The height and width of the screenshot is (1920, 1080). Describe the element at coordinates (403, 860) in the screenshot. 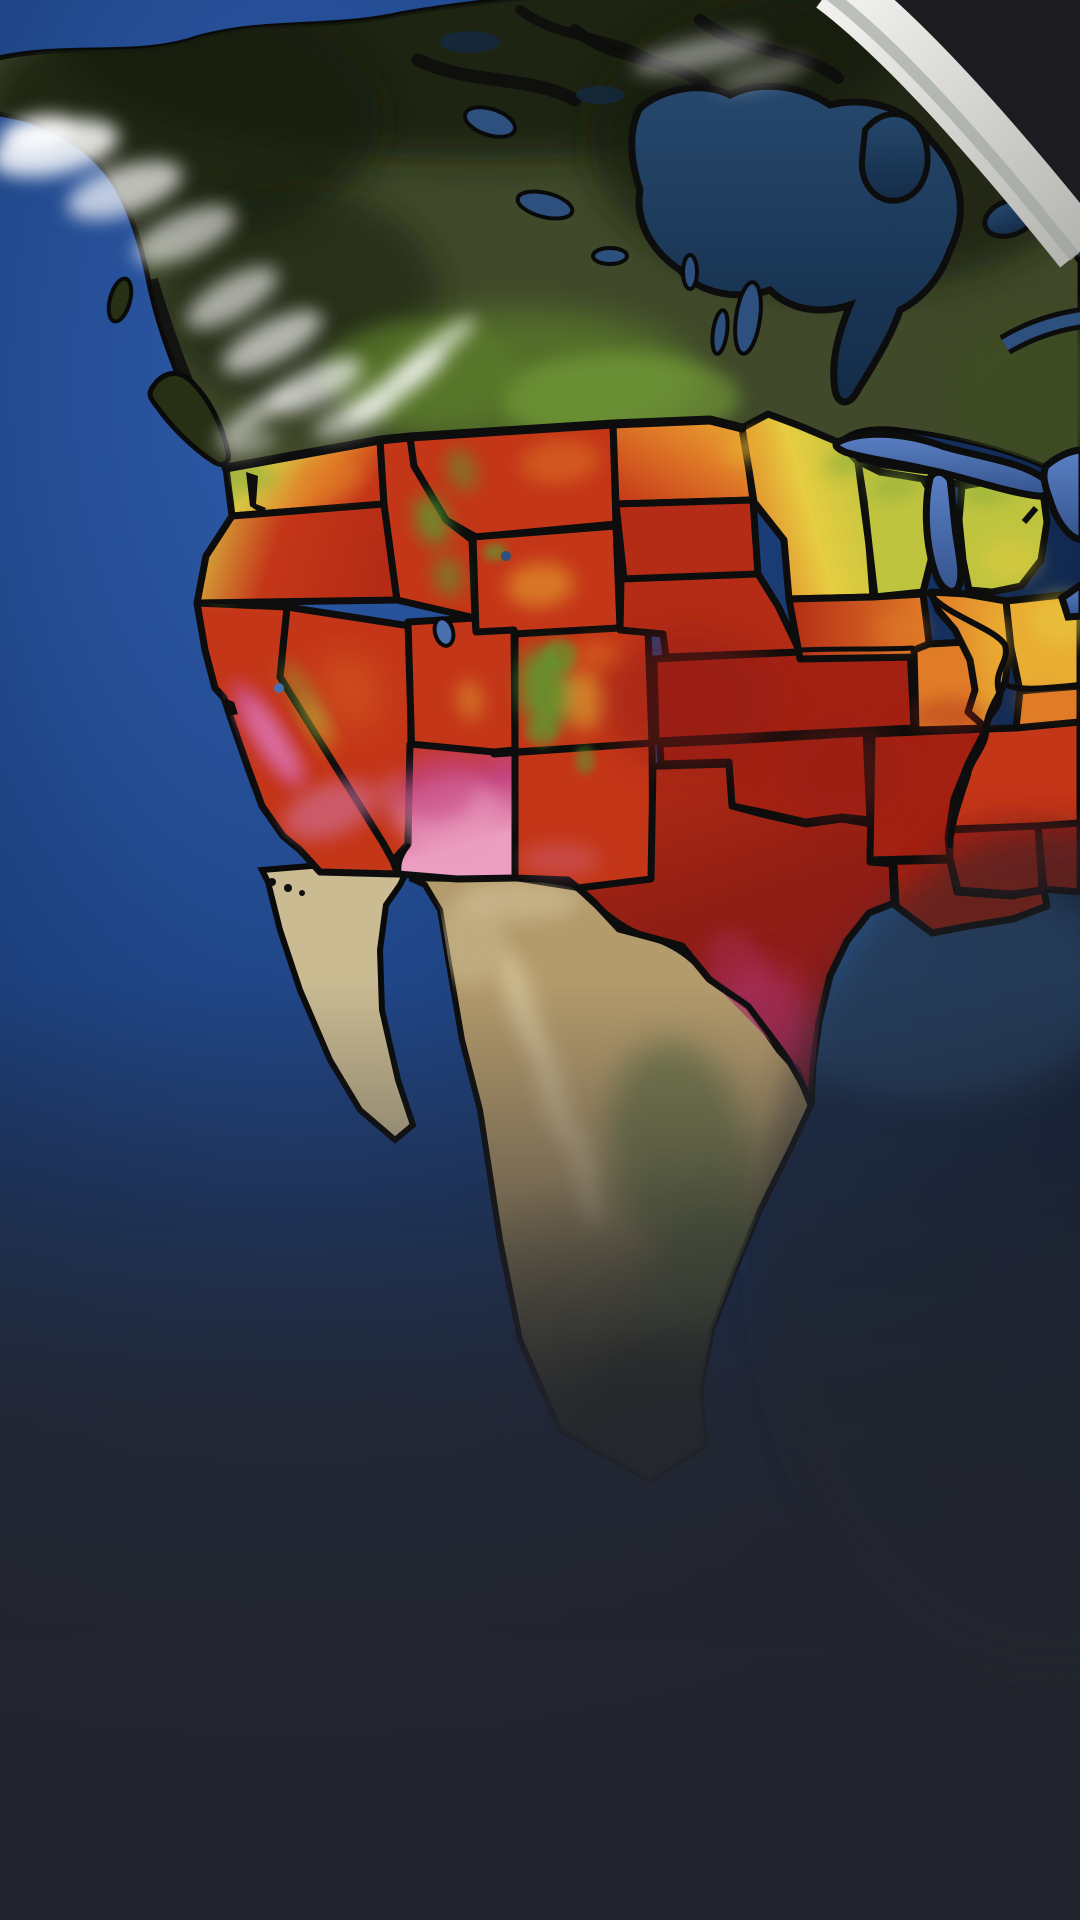

I see `colorado-river` at that location.